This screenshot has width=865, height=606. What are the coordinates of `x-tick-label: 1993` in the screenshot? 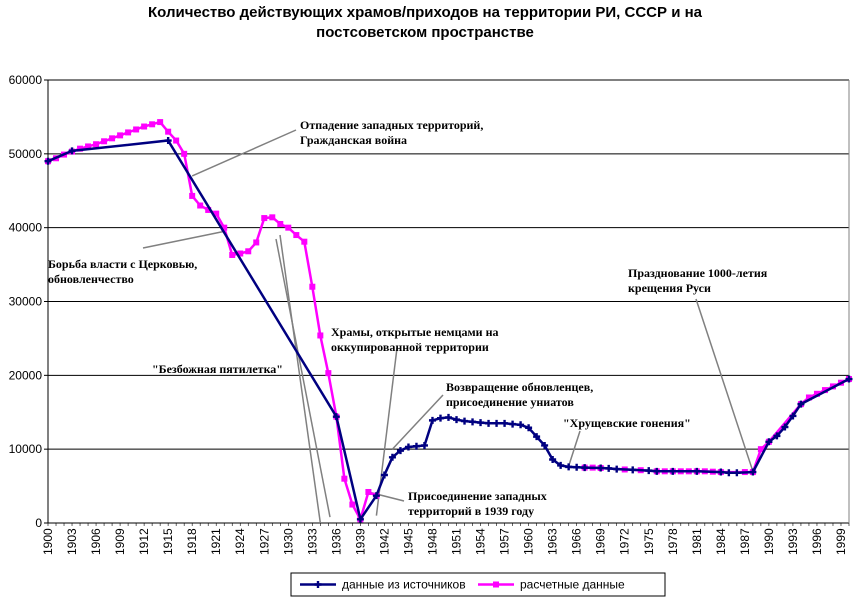 It's located at (793, 541).